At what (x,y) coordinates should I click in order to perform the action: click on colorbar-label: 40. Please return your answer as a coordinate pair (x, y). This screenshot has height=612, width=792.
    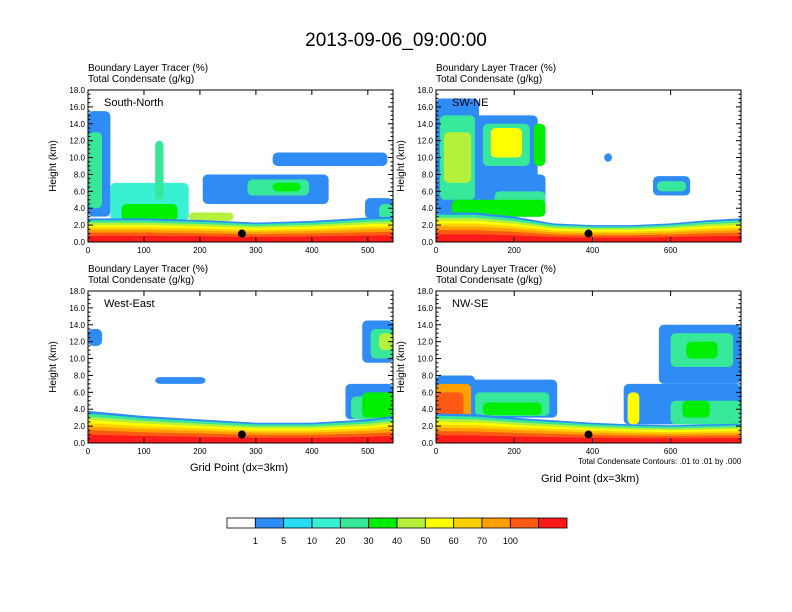
    Looking at the image, I should click on (397, 541).